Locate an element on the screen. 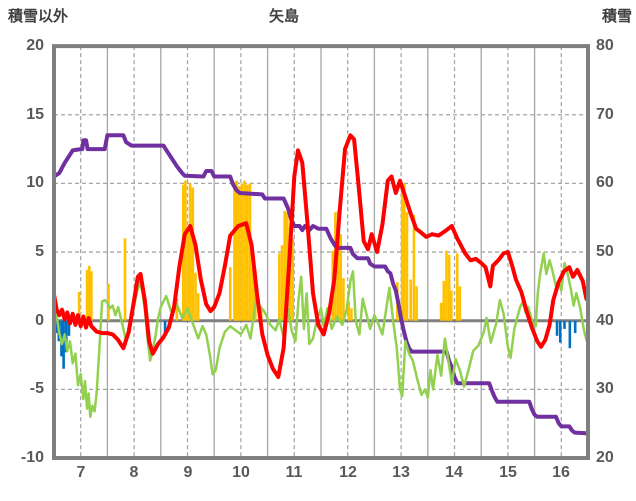 Image resolution: width=636 pixels, height=501 pixels. x-tick-16: 16 is located at coordinates (561, 472).